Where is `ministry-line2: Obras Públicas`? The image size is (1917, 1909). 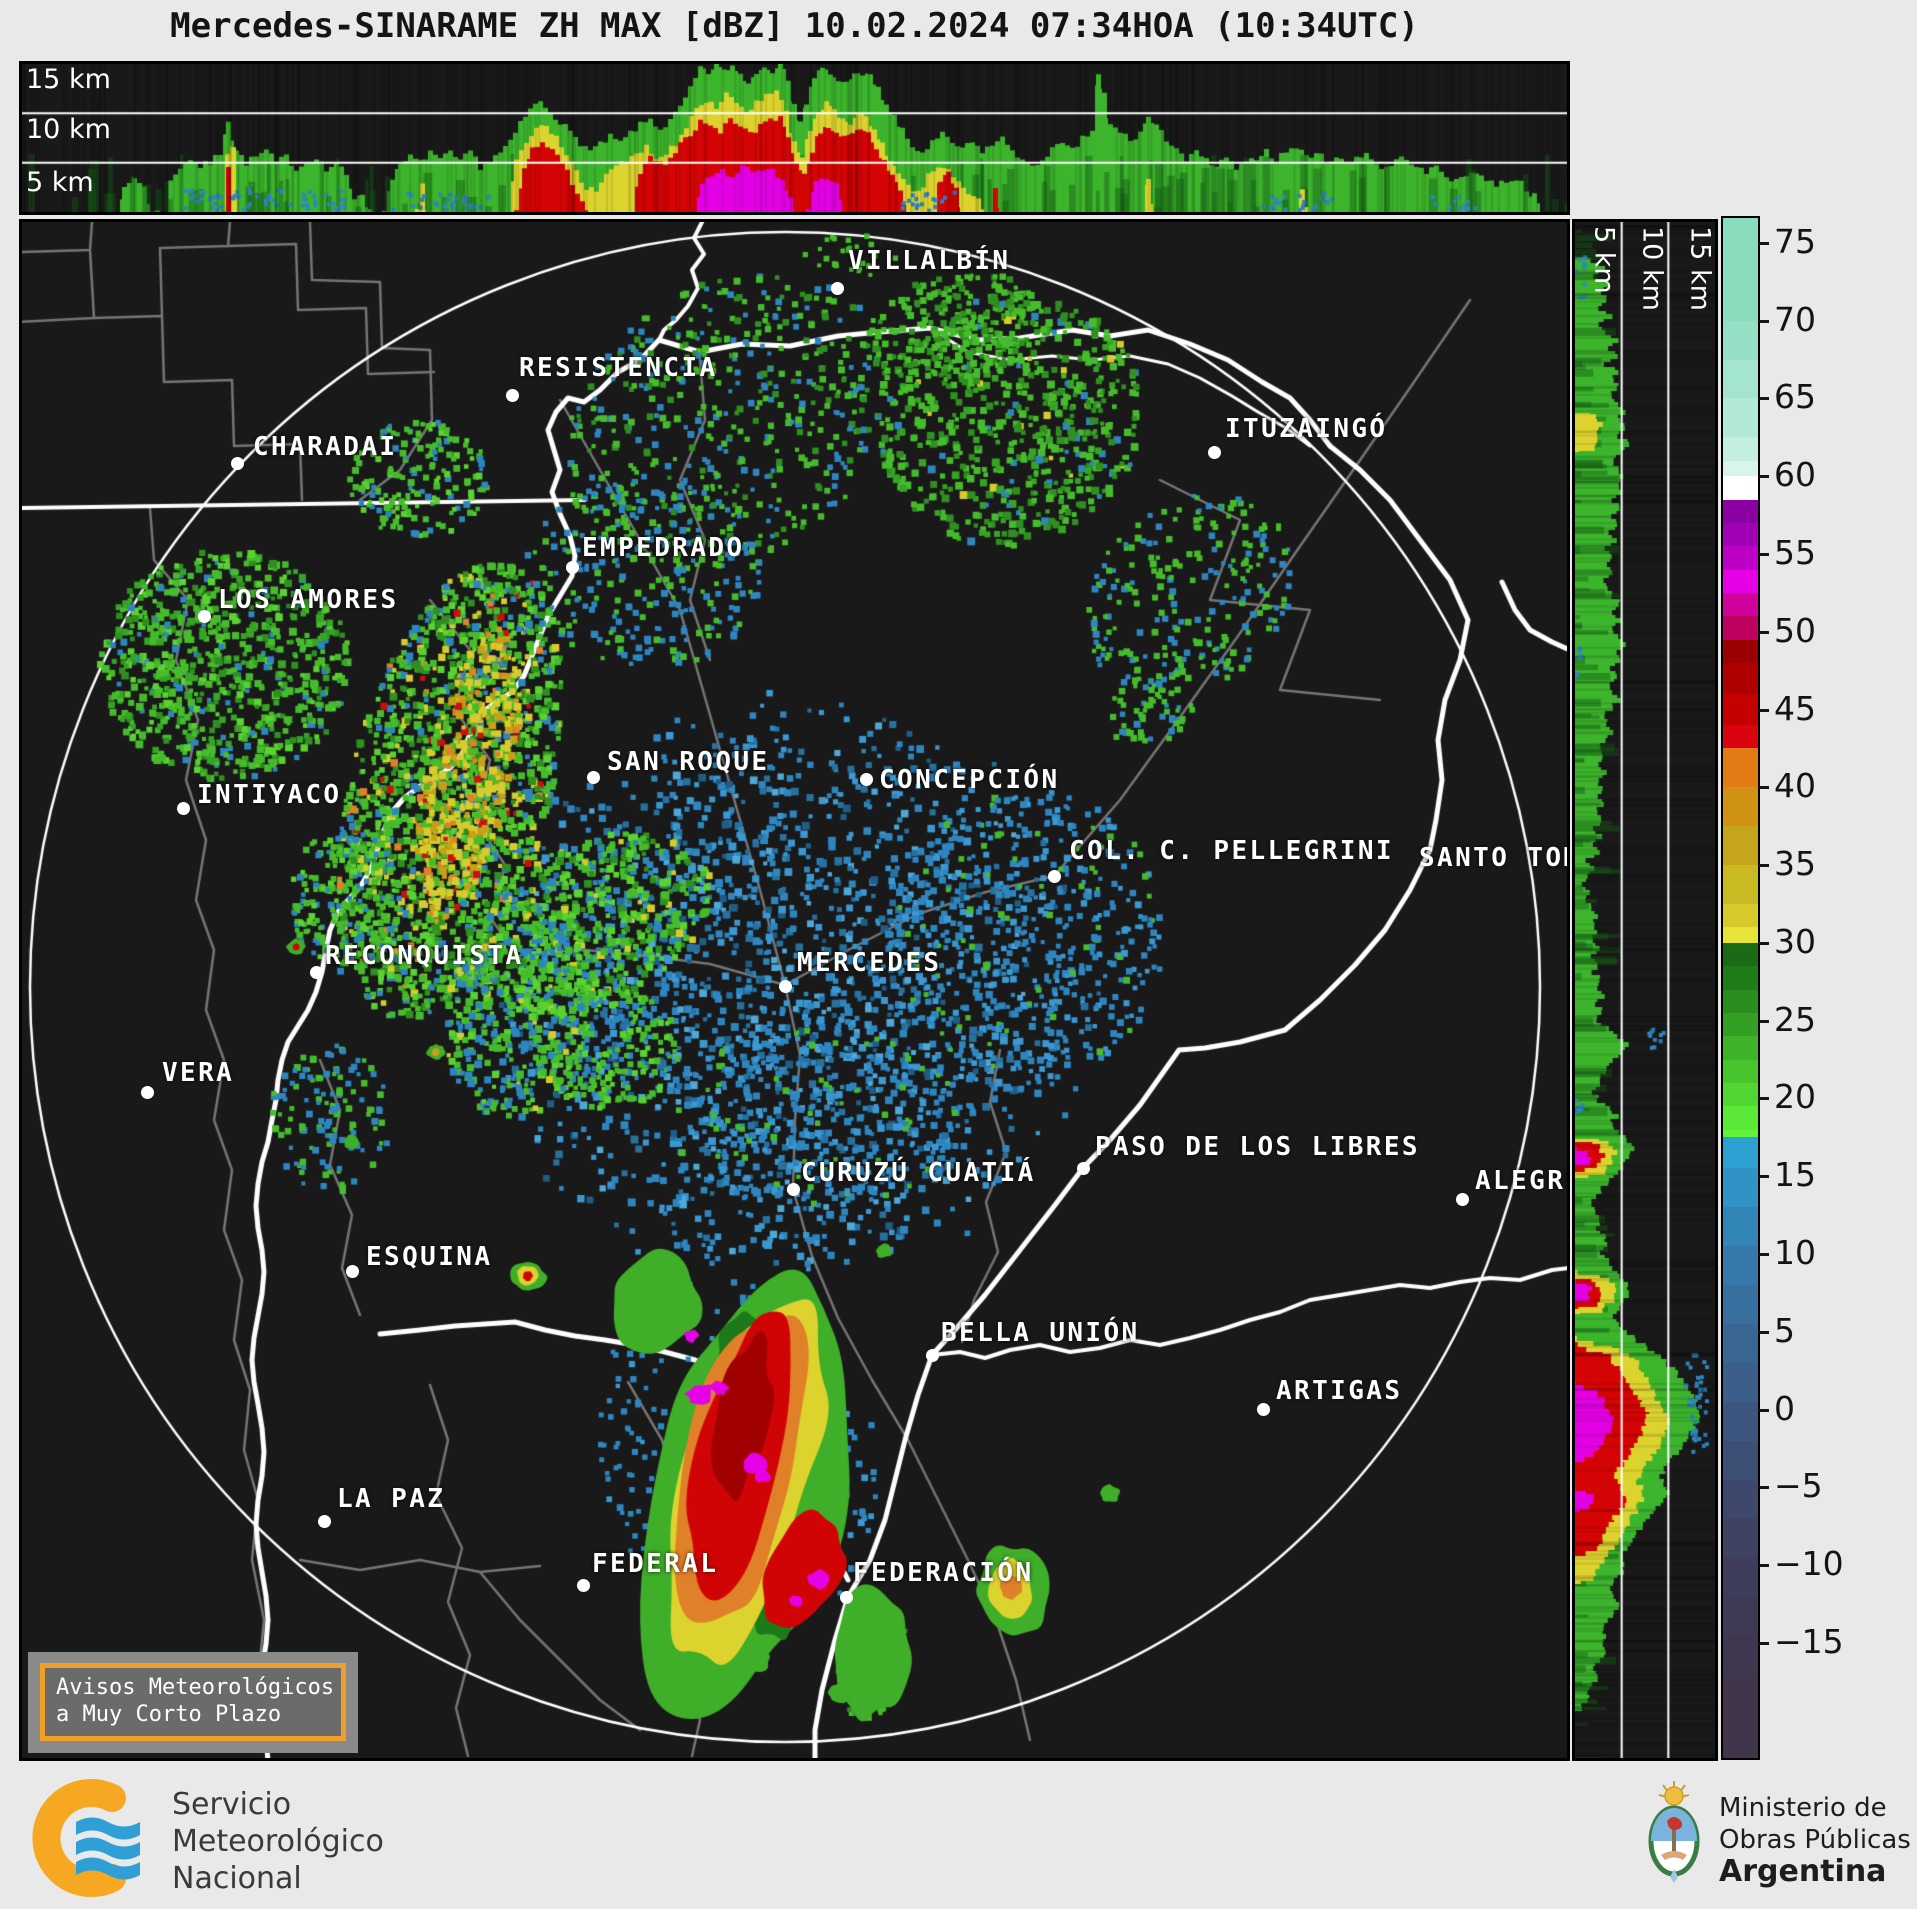 ministry-line2: Obras Públicas is located at coordinates (1815, 1840).